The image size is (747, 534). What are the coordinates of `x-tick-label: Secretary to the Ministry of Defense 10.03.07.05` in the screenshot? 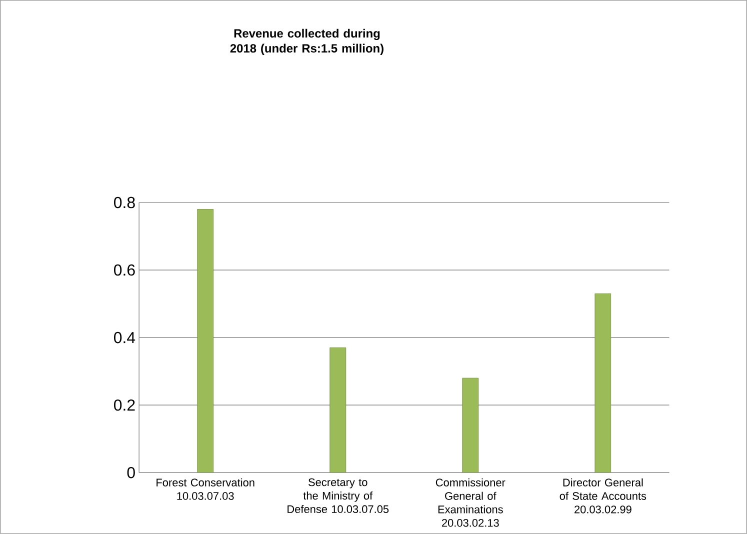 It's located at (338, 496).